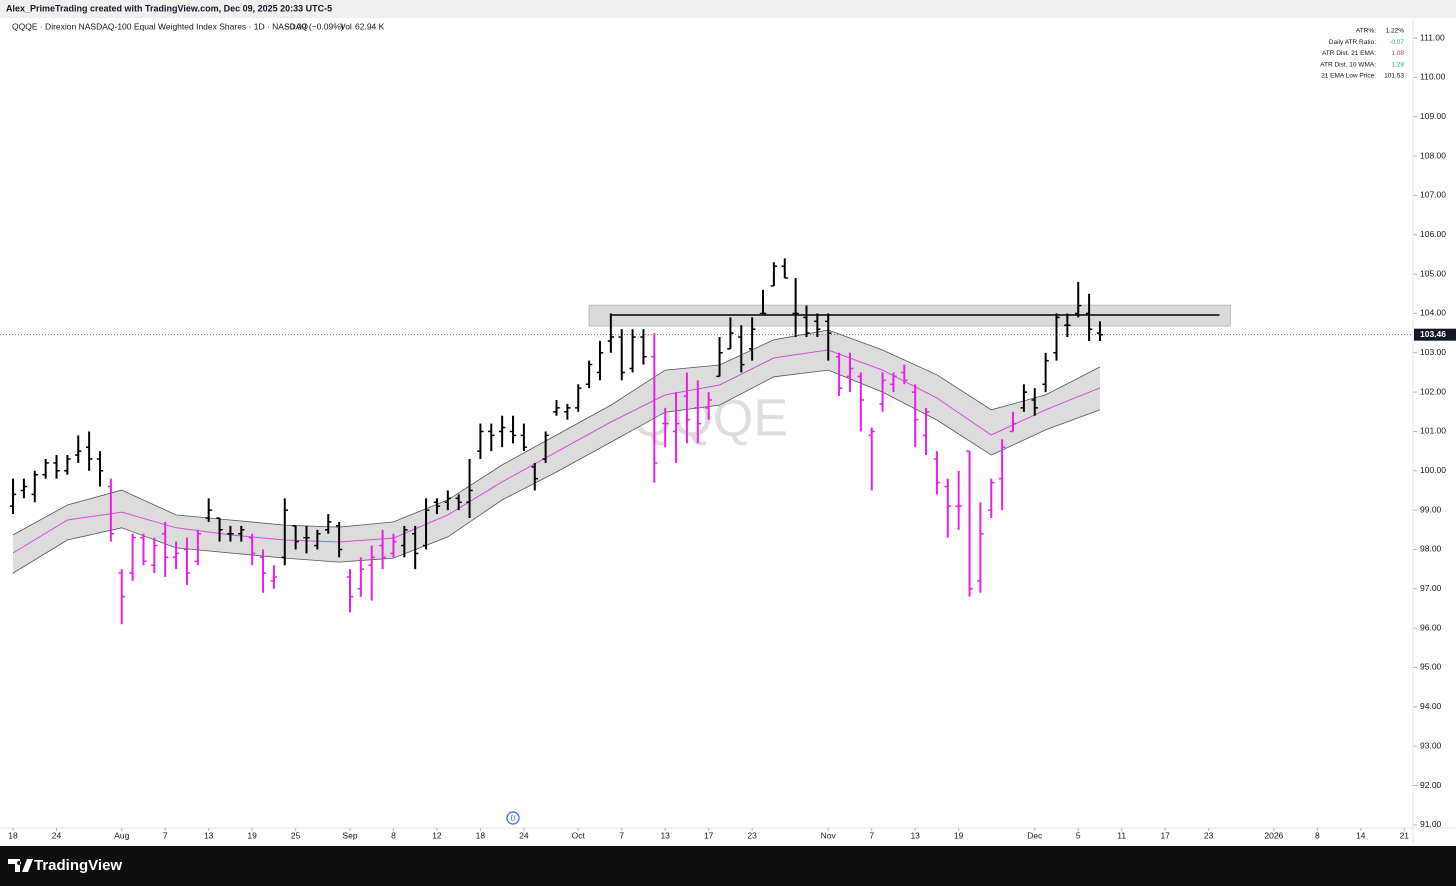 This screenshot has width=1456, height=886. I want to click on y-tick-label: 91.00, so click(1431, 824).